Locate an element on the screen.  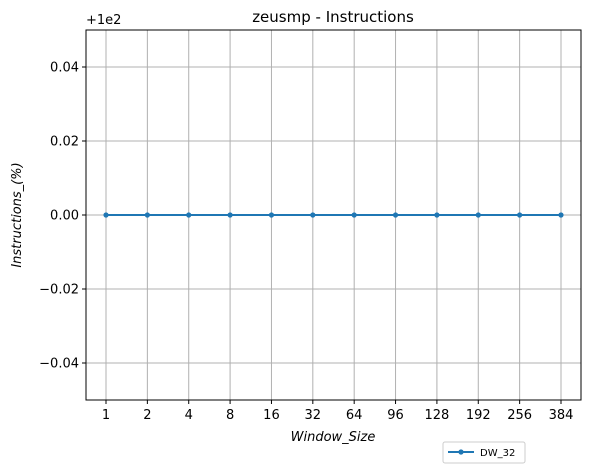
series is located at coordinates (333, 215).